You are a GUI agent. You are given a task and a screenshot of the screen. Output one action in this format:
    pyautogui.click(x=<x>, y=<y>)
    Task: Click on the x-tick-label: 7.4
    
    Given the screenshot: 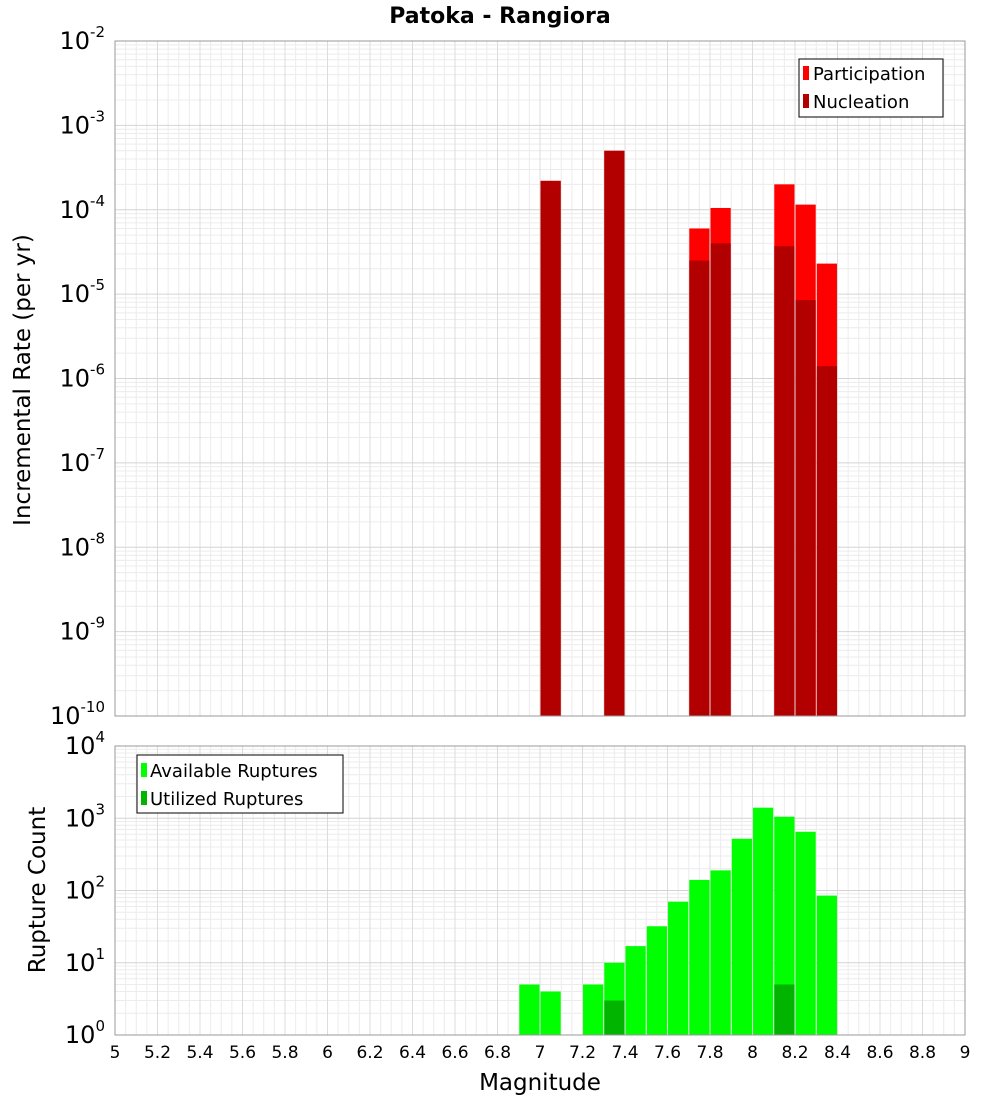 What is the action you would take?
    pyautogui.click(x=624, y=1053)
    